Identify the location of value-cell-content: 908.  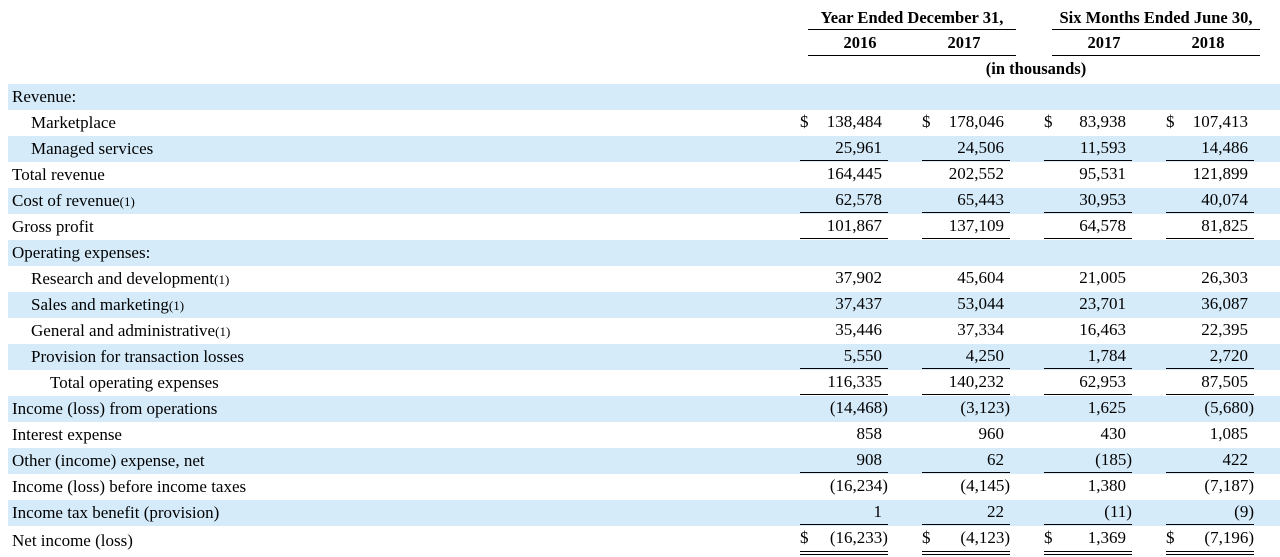
(843, 461).